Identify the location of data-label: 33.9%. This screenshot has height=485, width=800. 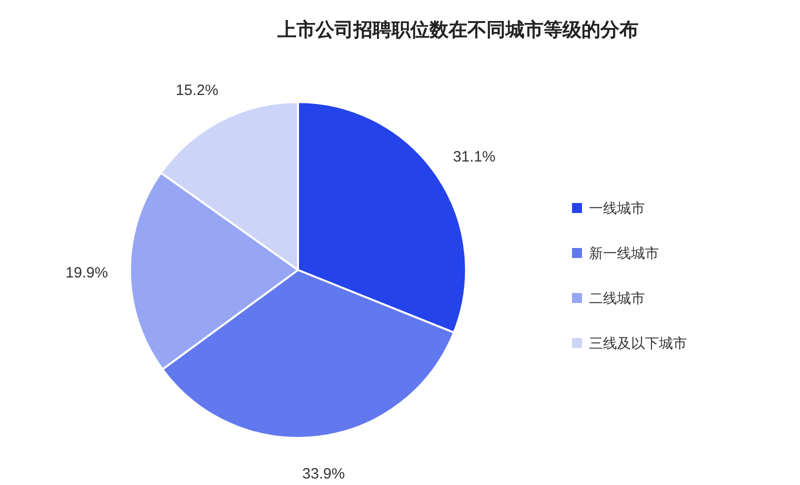
(323, 473).